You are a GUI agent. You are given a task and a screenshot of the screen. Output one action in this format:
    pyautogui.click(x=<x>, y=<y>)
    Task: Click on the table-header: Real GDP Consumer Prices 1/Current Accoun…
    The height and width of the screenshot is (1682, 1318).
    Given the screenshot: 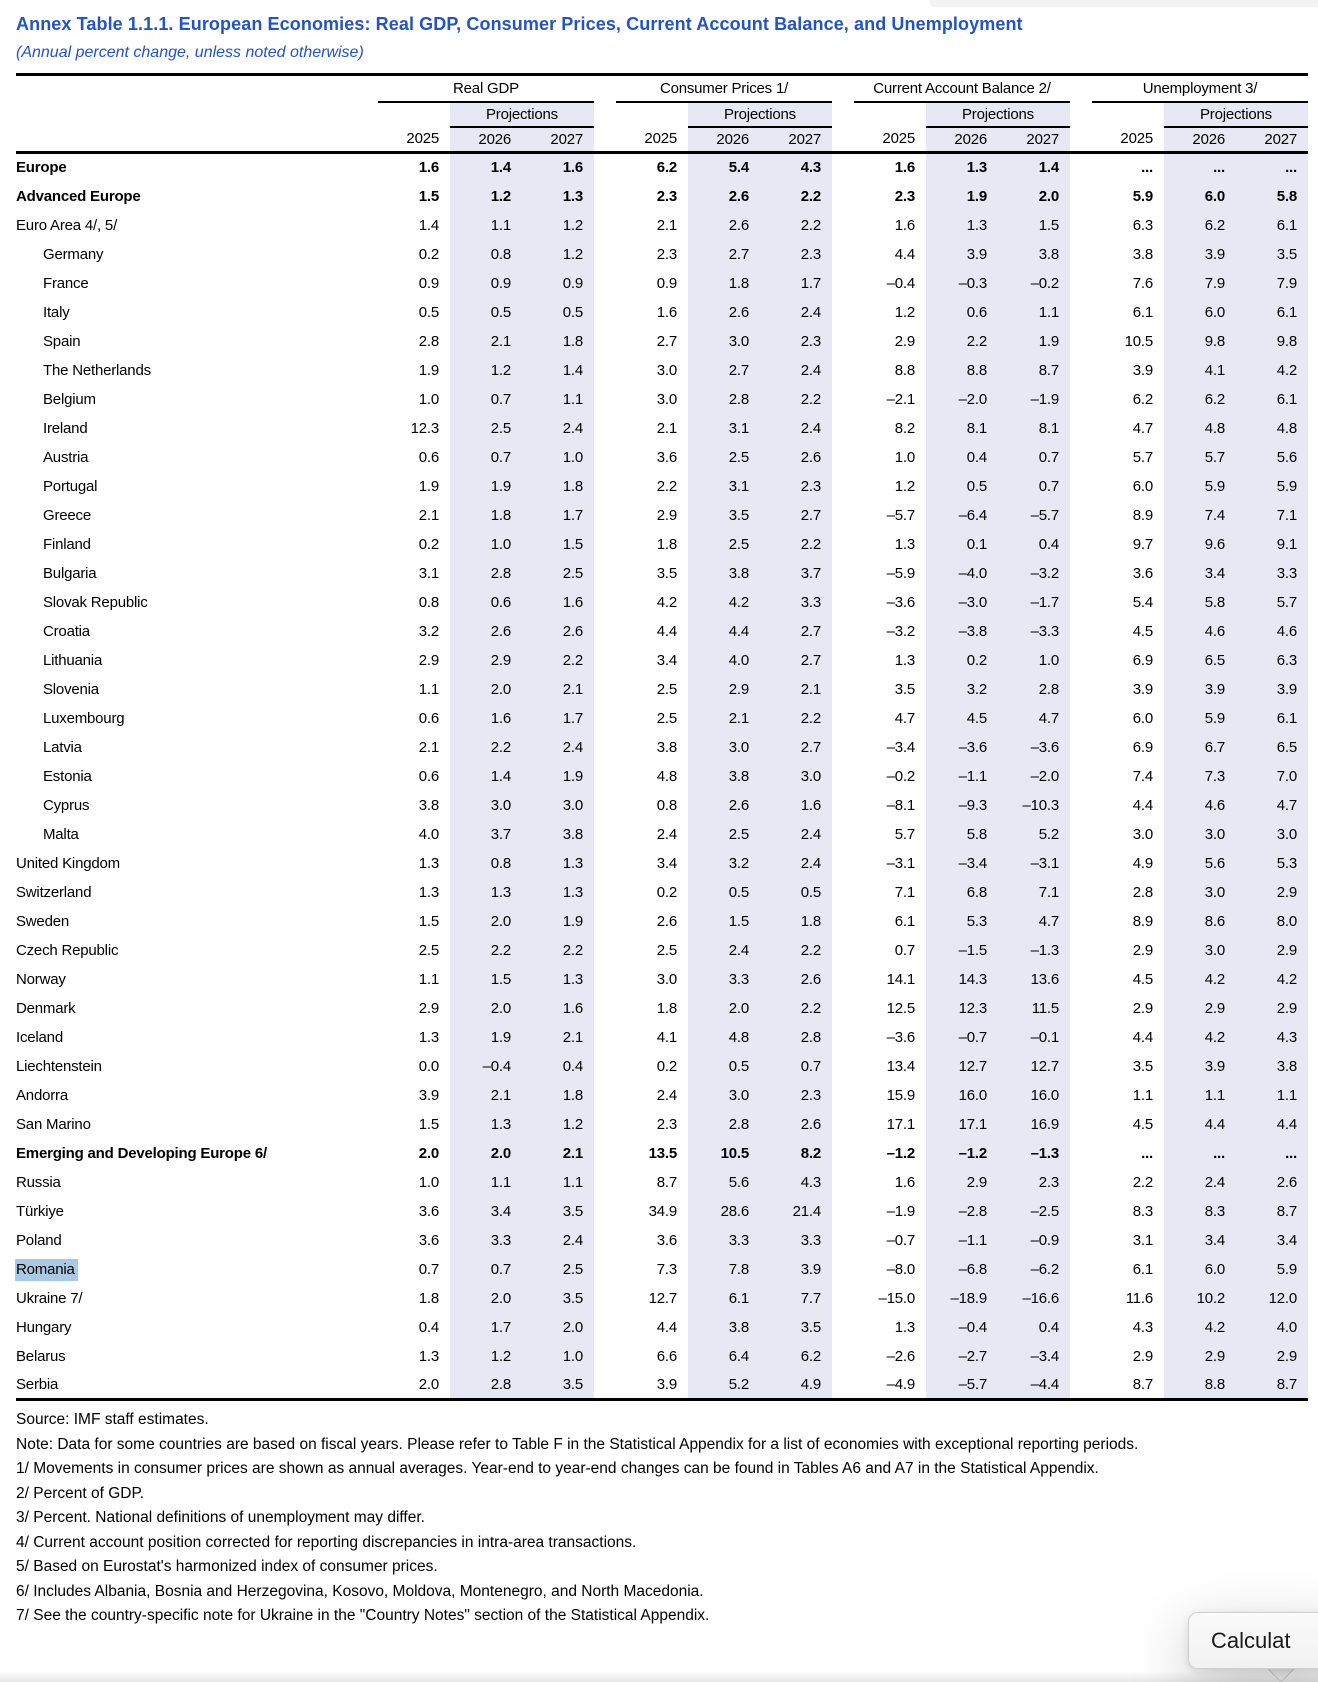 What is the action you would take?
    pyautogui.click(x=662, y=114)
    